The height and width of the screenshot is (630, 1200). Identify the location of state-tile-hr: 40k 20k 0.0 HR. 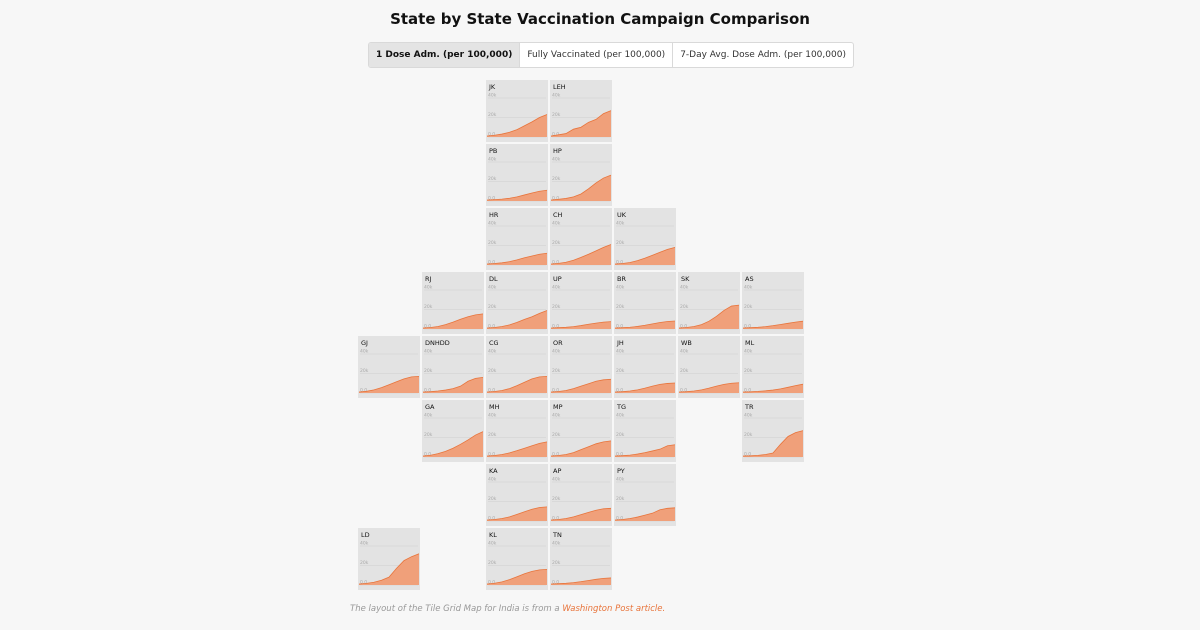
(517, 239).